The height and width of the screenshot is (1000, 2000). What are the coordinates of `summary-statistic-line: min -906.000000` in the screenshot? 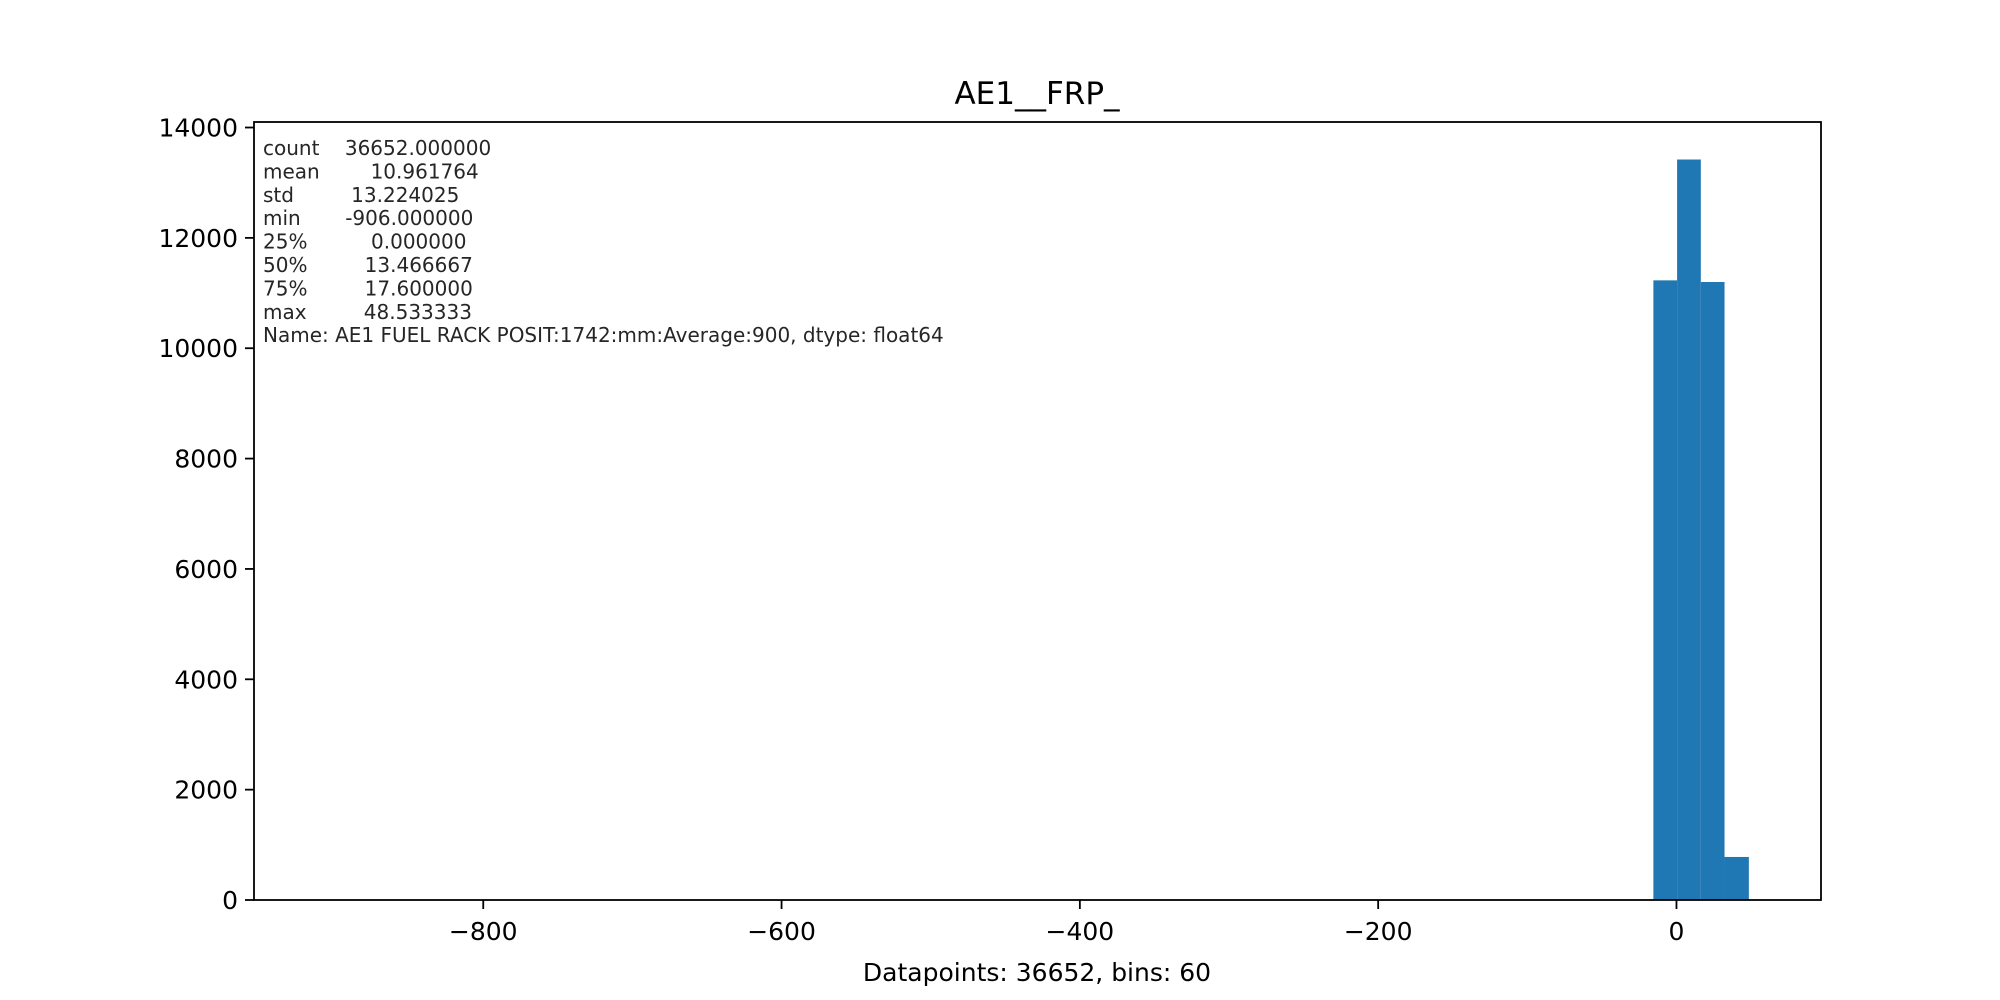 It's located at (368, 218).